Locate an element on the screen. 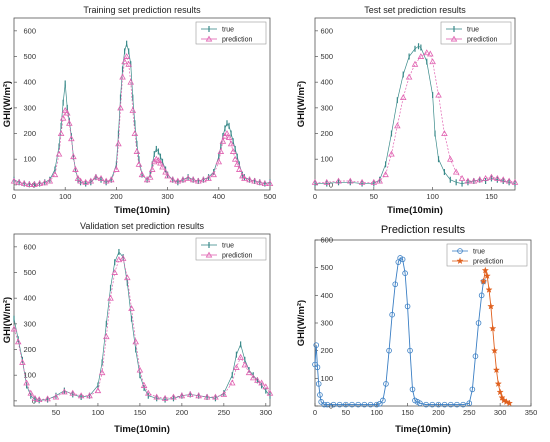 Image resolution: width=550 pixels, height=442 pixels. x-tick-label: 300 is located at coordinates (266, 412).